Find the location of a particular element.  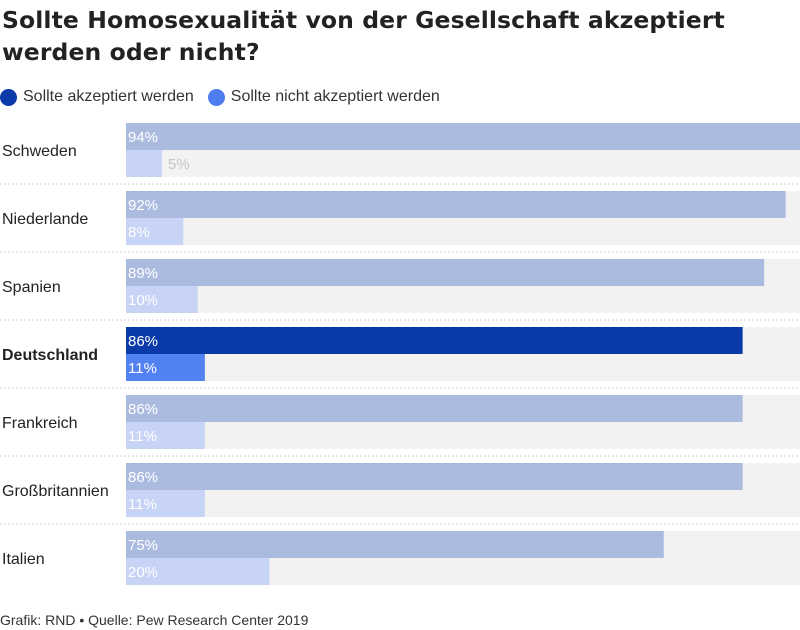

legend-label-not-accepted: Sollte nicht akzeptiert werden is located at coordinates (335, 96).